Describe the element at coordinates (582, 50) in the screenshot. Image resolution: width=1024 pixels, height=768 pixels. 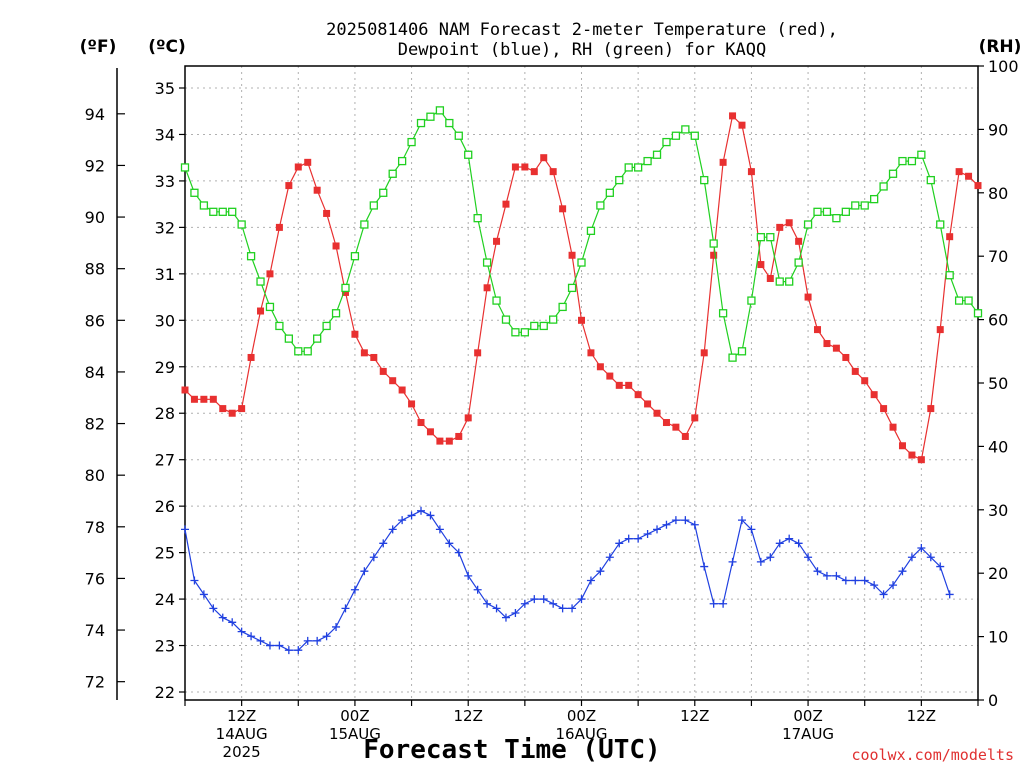
I see `chart-subtitle: Dewpoint (blue), RH (green) for KAQQ` at that location.